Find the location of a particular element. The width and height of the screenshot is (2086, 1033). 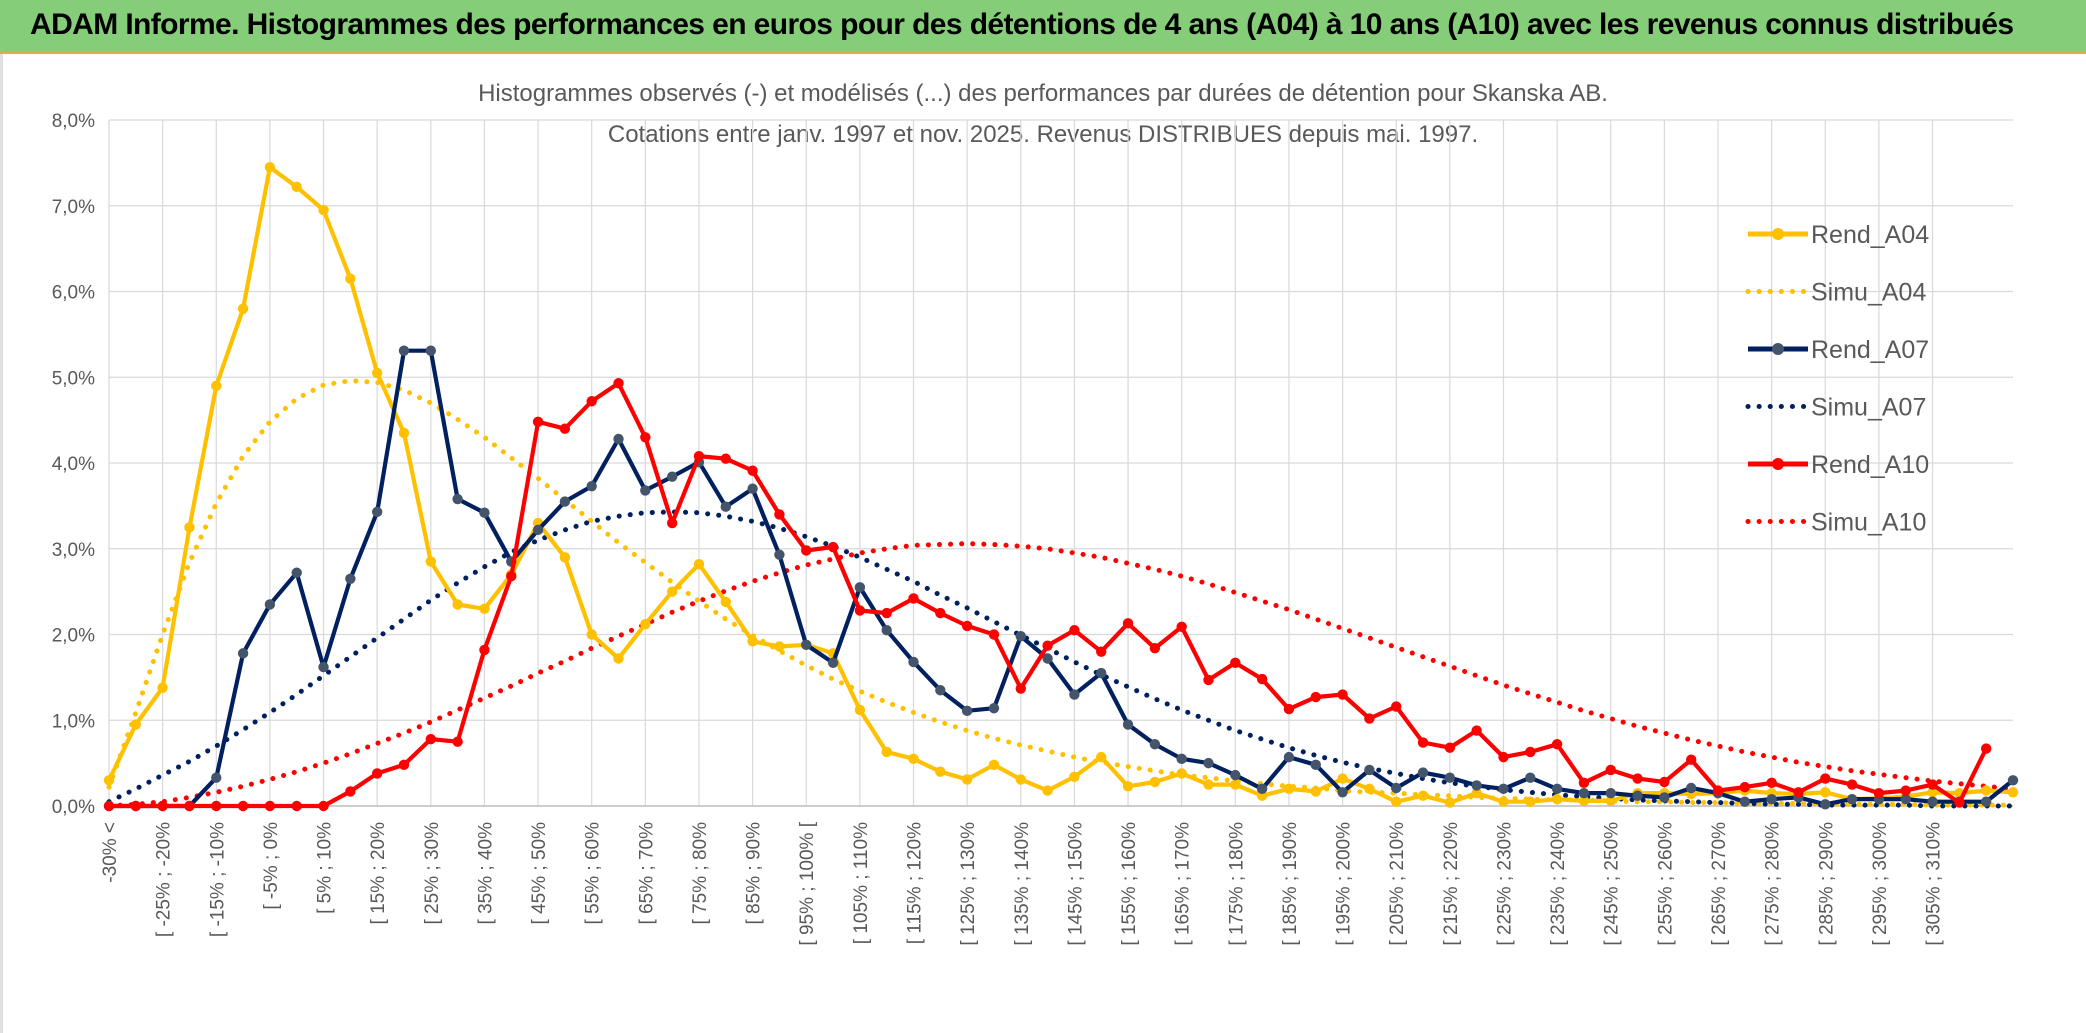

legend-label-rend-a07: Rend_A07 is located at coordinates (1870, 350).